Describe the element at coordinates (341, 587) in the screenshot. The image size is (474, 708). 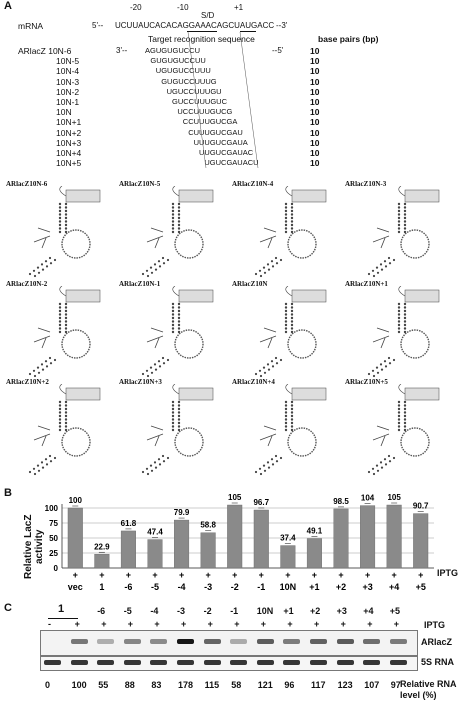
I see `category-label: +2` at that location.